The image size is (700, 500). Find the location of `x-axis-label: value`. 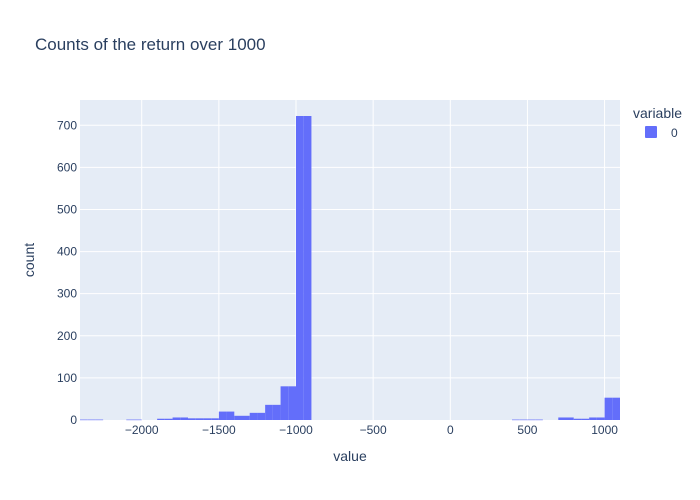

x-axis-label: value is located at coordinates (350, 456).